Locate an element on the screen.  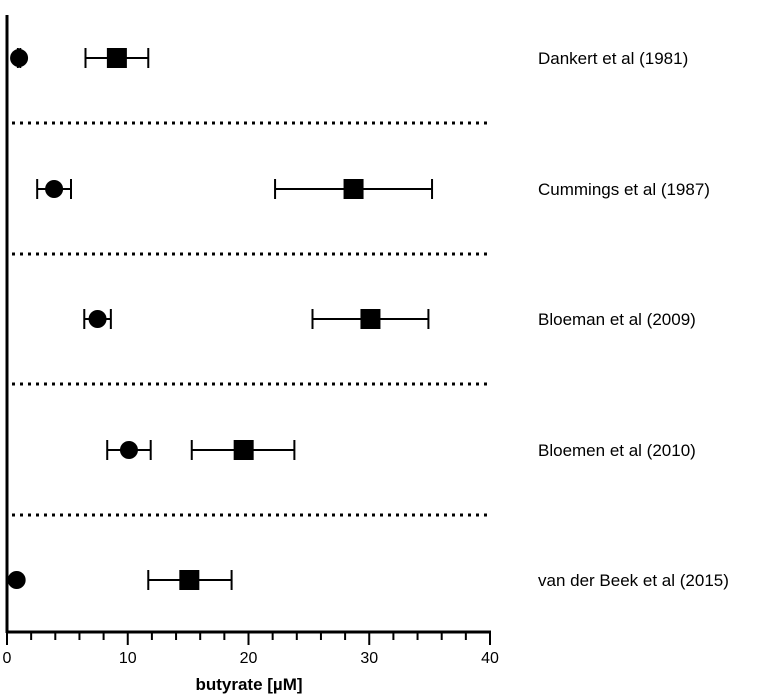
study-label: Bloeman et al (2009) is located at coordinates (617, 319).